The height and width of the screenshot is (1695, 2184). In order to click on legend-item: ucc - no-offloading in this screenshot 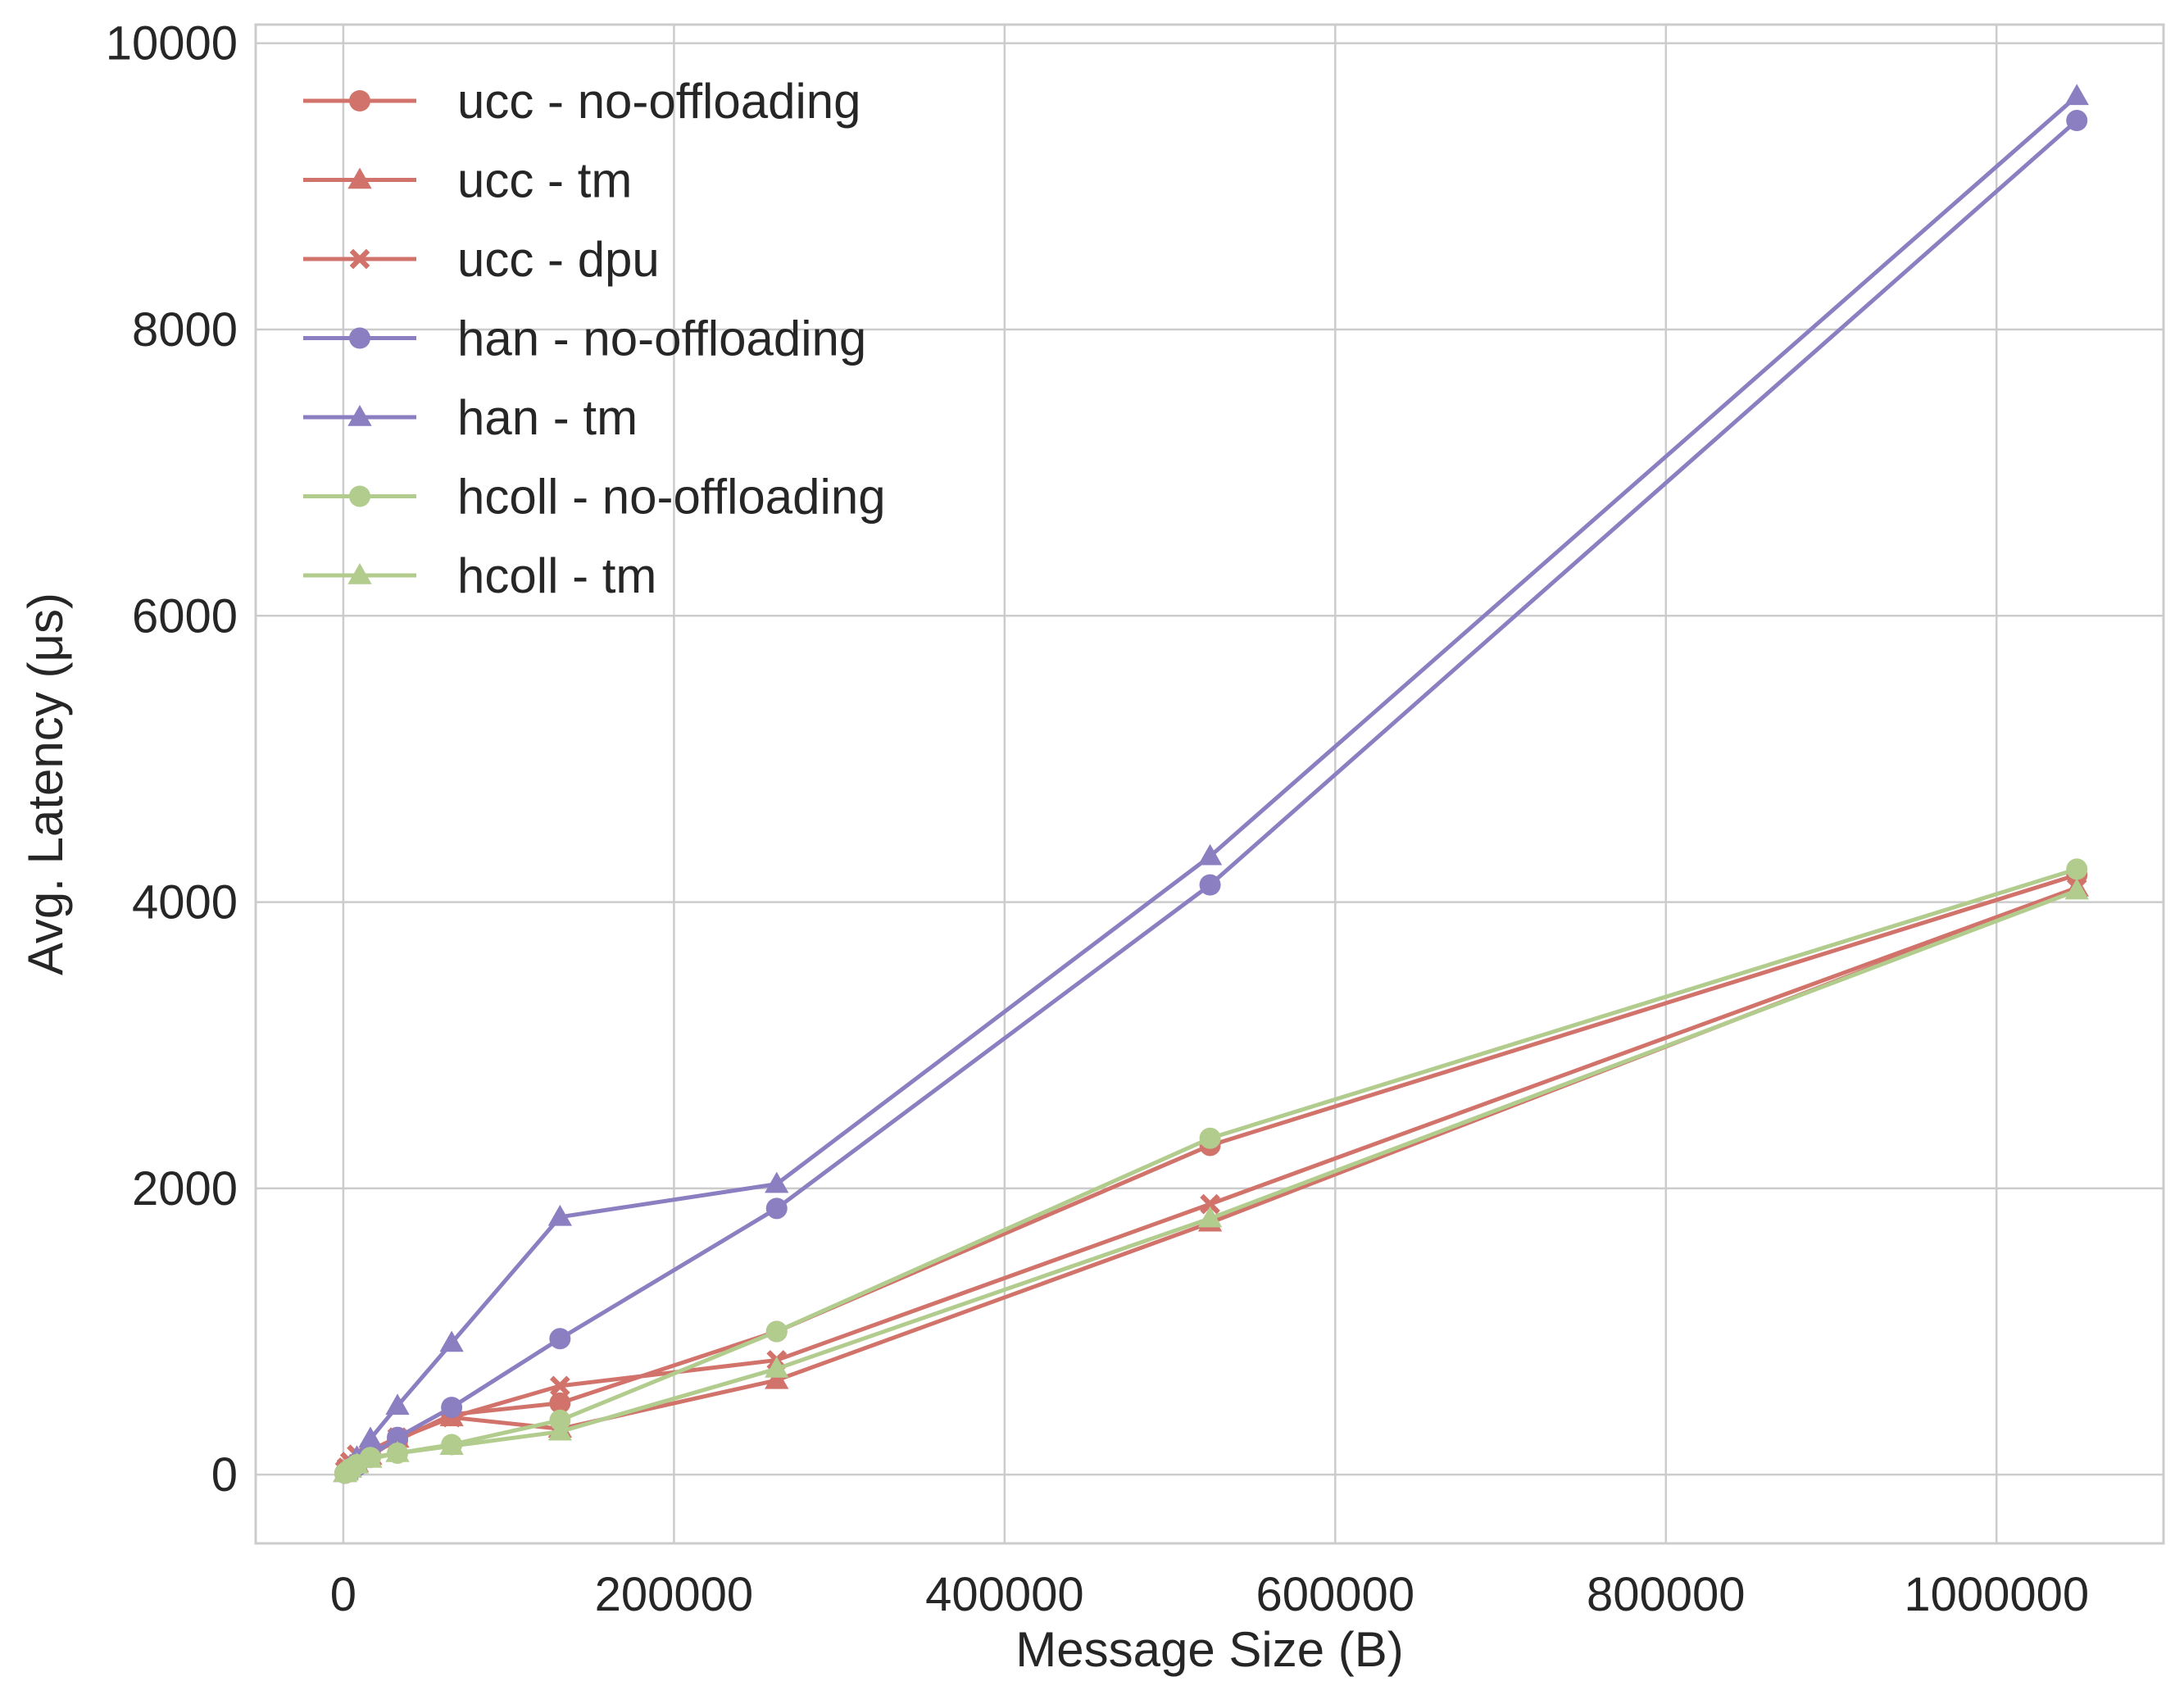, I will do `click(582, 101)`.